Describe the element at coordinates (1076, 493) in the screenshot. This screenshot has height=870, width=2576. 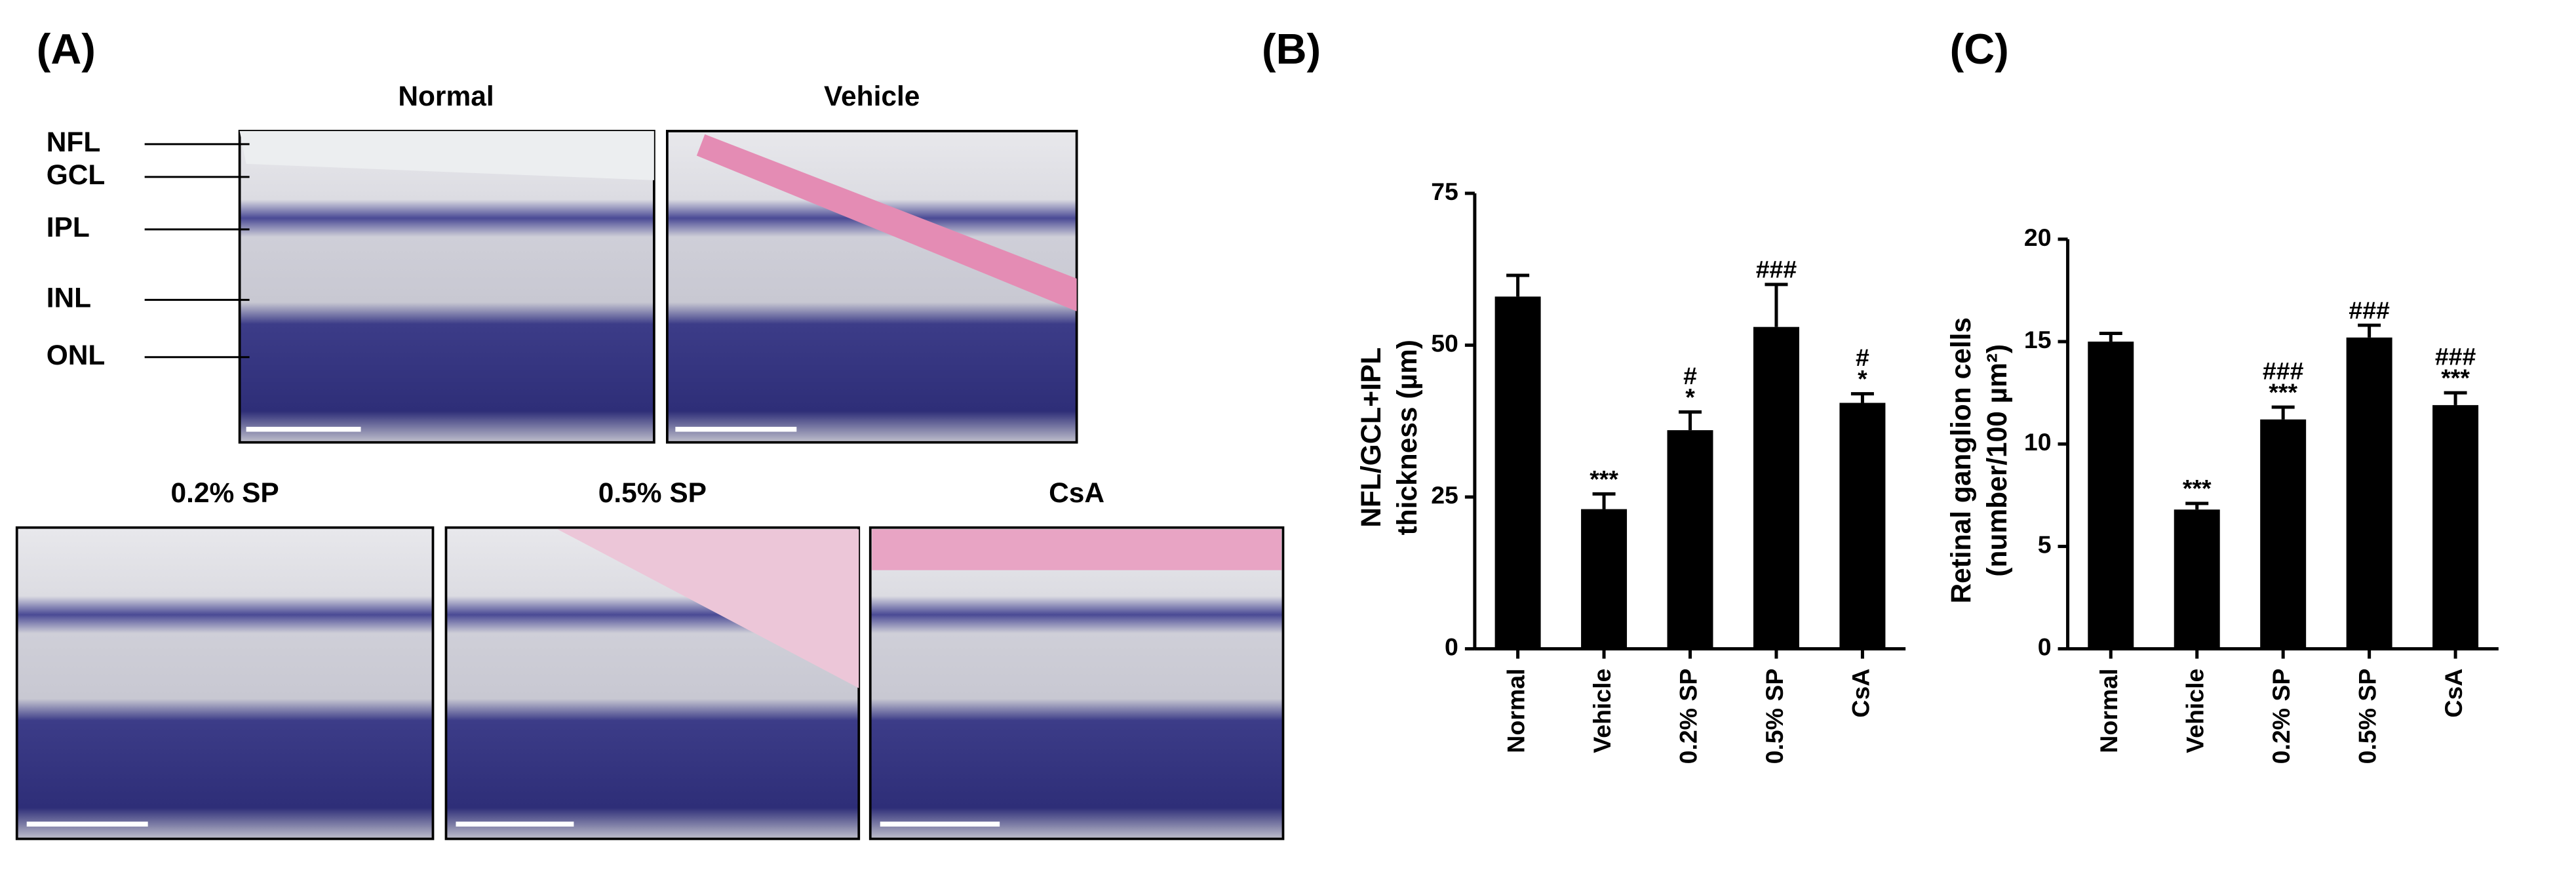
I see `image-label: CsA` at that location.